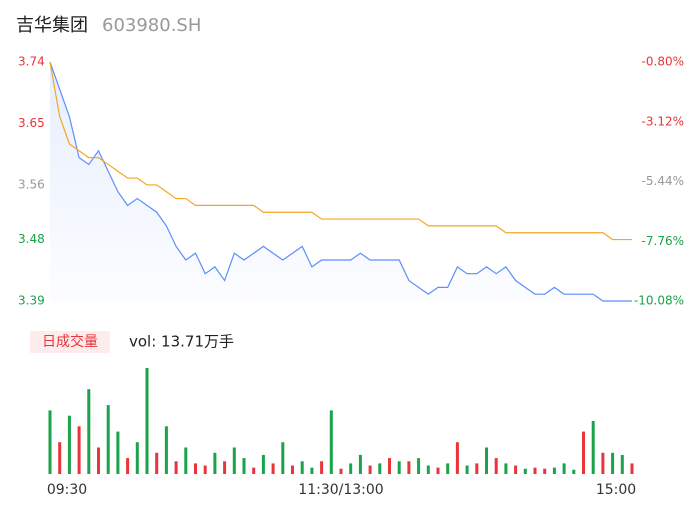  Describe the element at coordinates (663, 181) in the screenshot. I see `y2-tick-label: -5.44%` at that location.